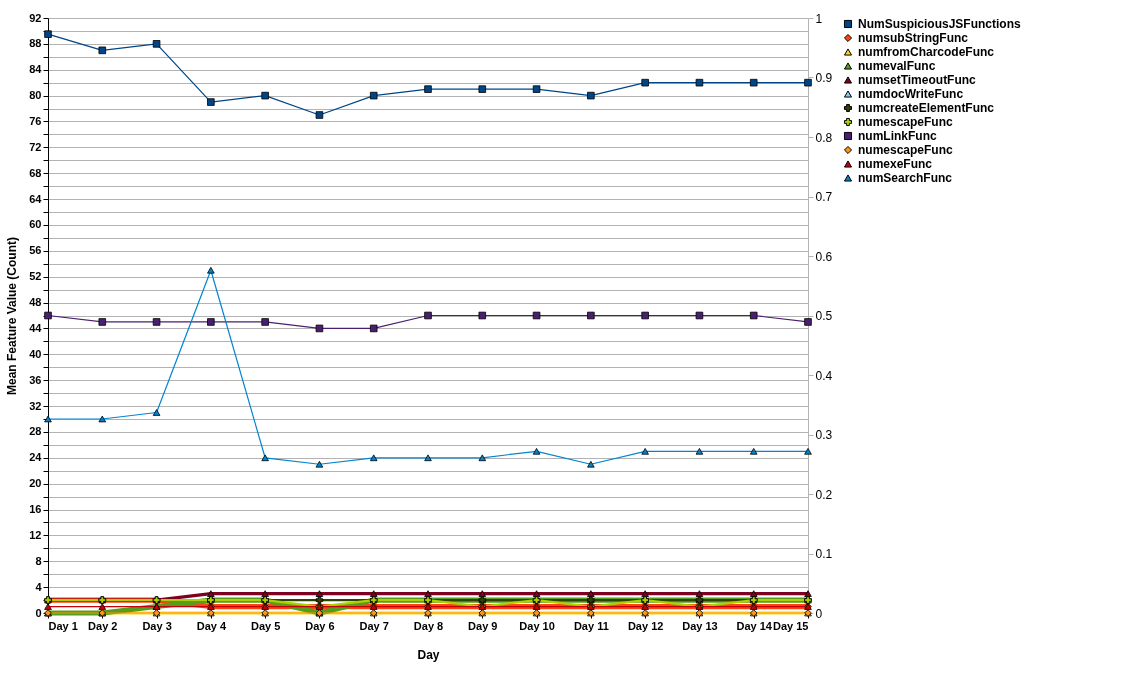 This screenshot has width=1130, height=679. I want to click on x-tick-label: Day 7, so click(374, 625).